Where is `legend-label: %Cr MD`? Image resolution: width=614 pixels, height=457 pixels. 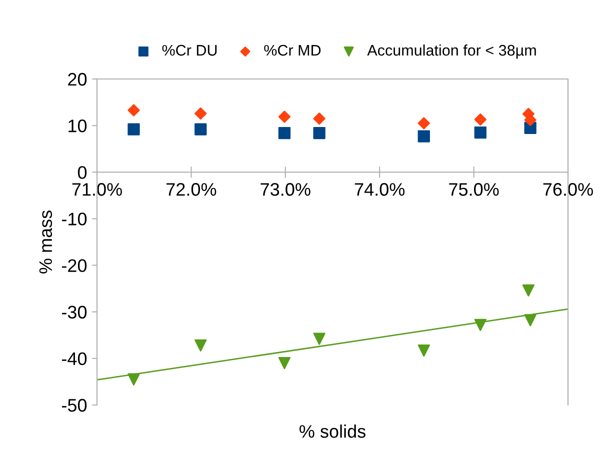 legend-label: %Cr MD is located at coordinates (292, 50).